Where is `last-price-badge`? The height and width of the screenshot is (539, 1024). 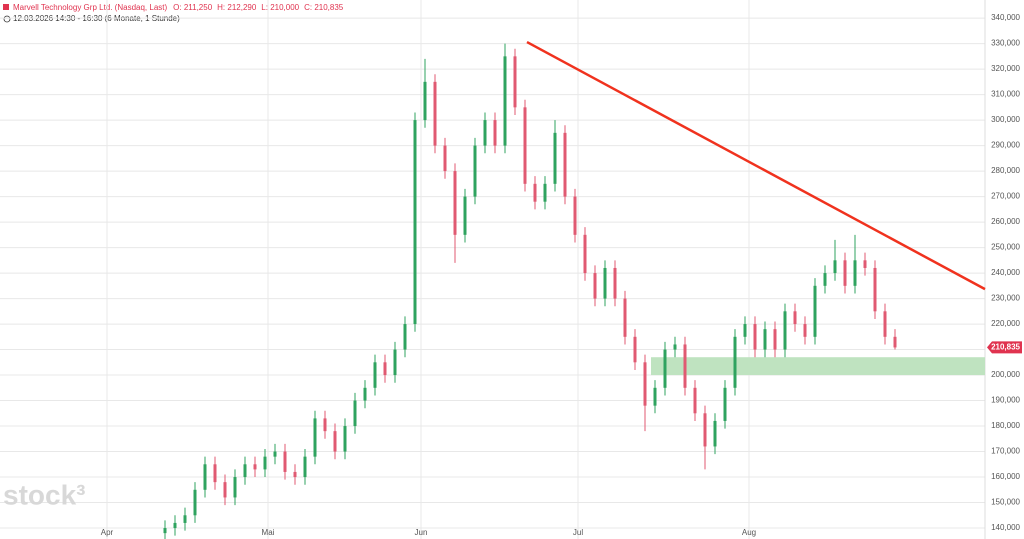
last-price-badge is located at coordinates (1004, 347).